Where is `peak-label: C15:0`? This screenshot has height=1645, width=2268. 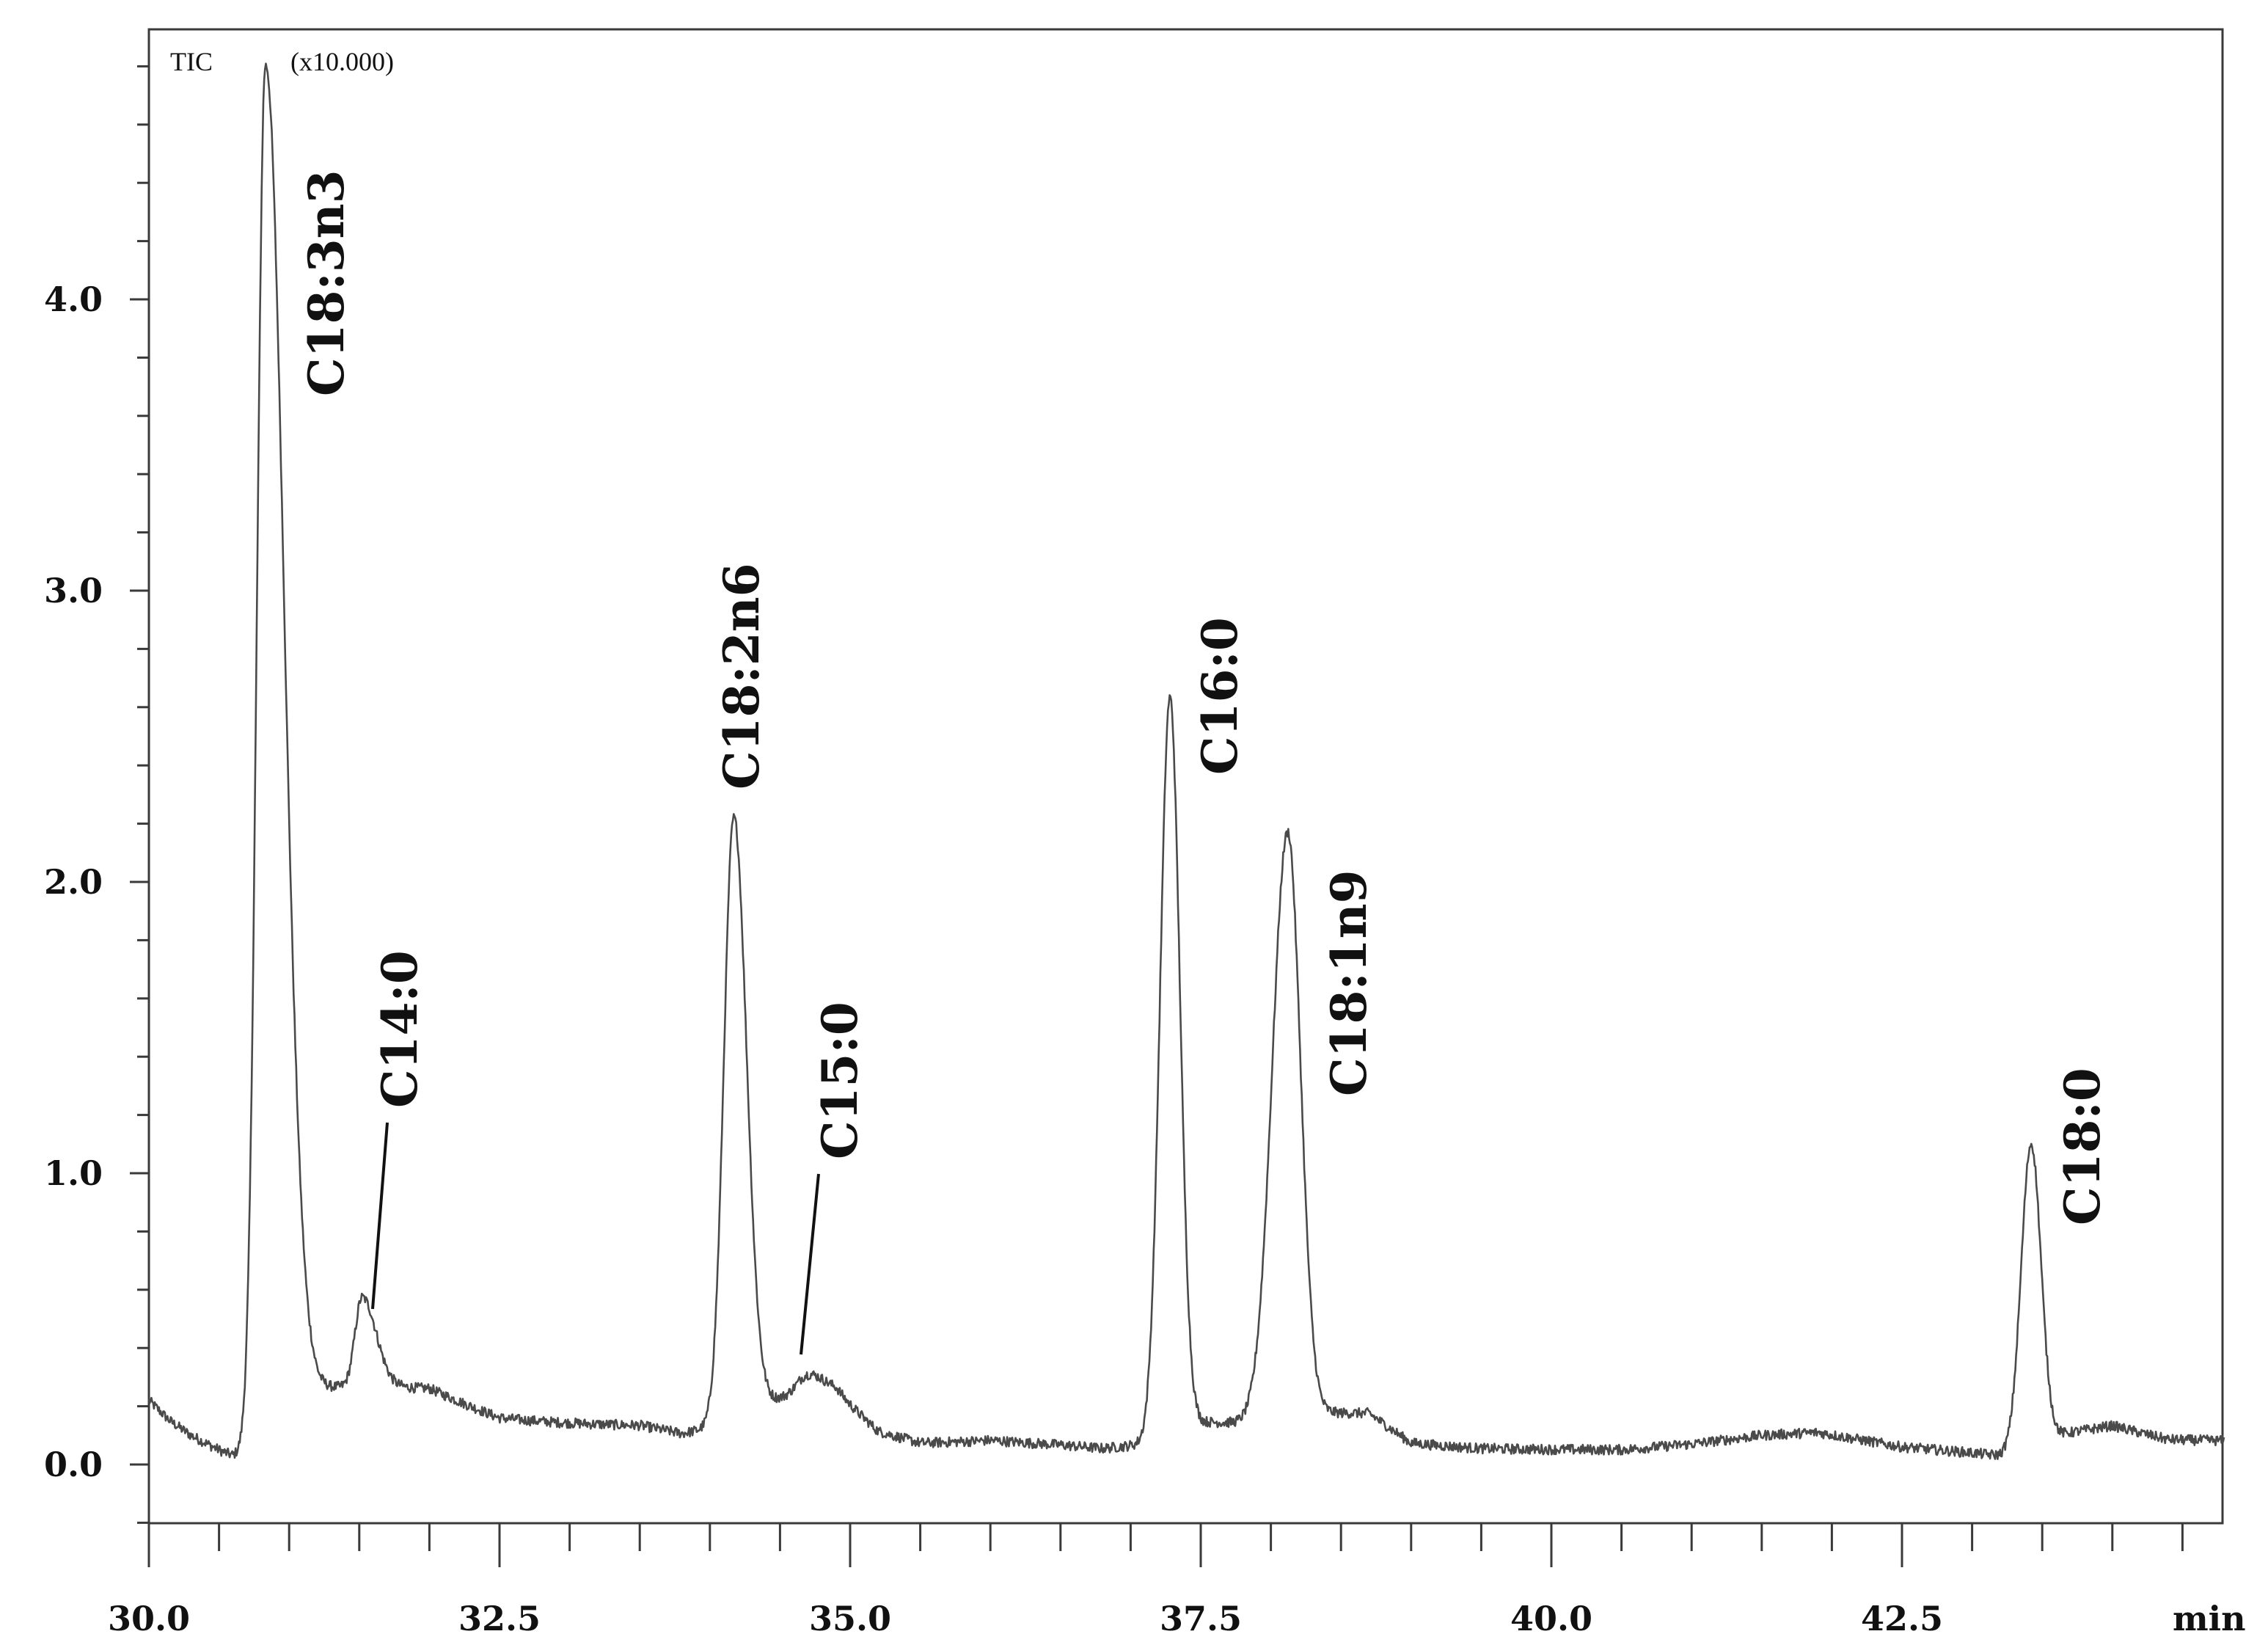 peak-label: C15:0 is located at coordinates (840, 1080).